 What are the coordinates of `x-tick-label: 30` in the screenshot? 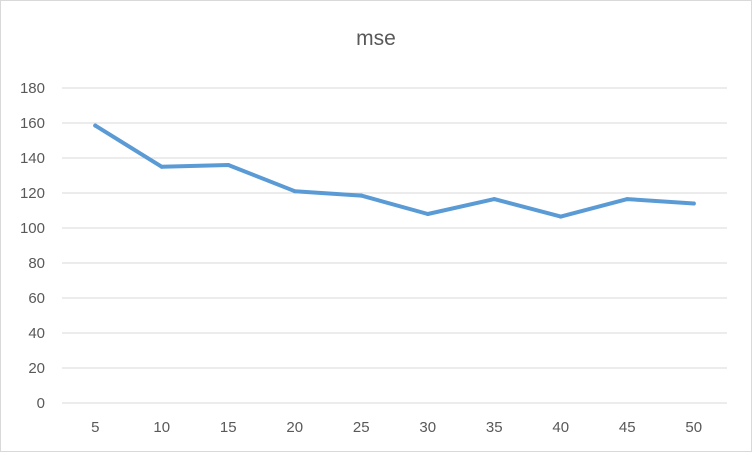 It's located at (427, 427).